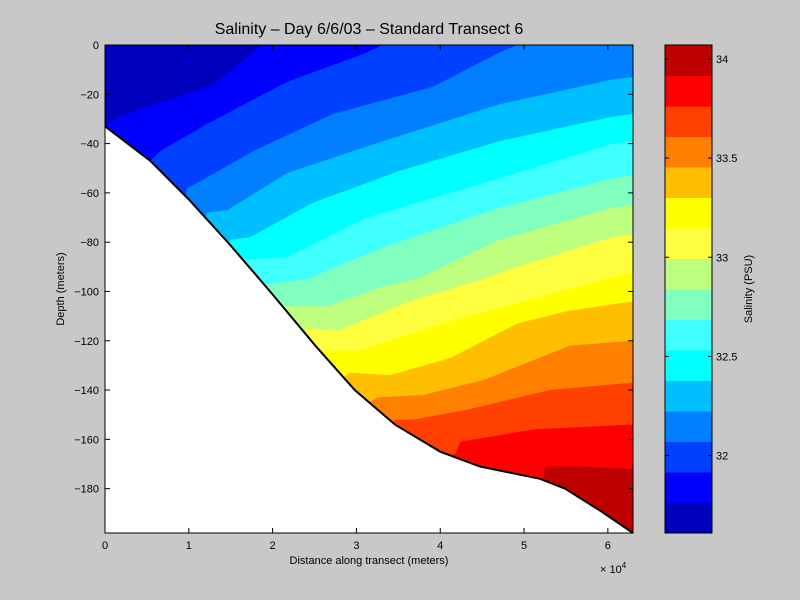 The height and width of the screenshot is (600, 800). I want to click on colorbar-tick-label: 33.5, so click(726, 159).